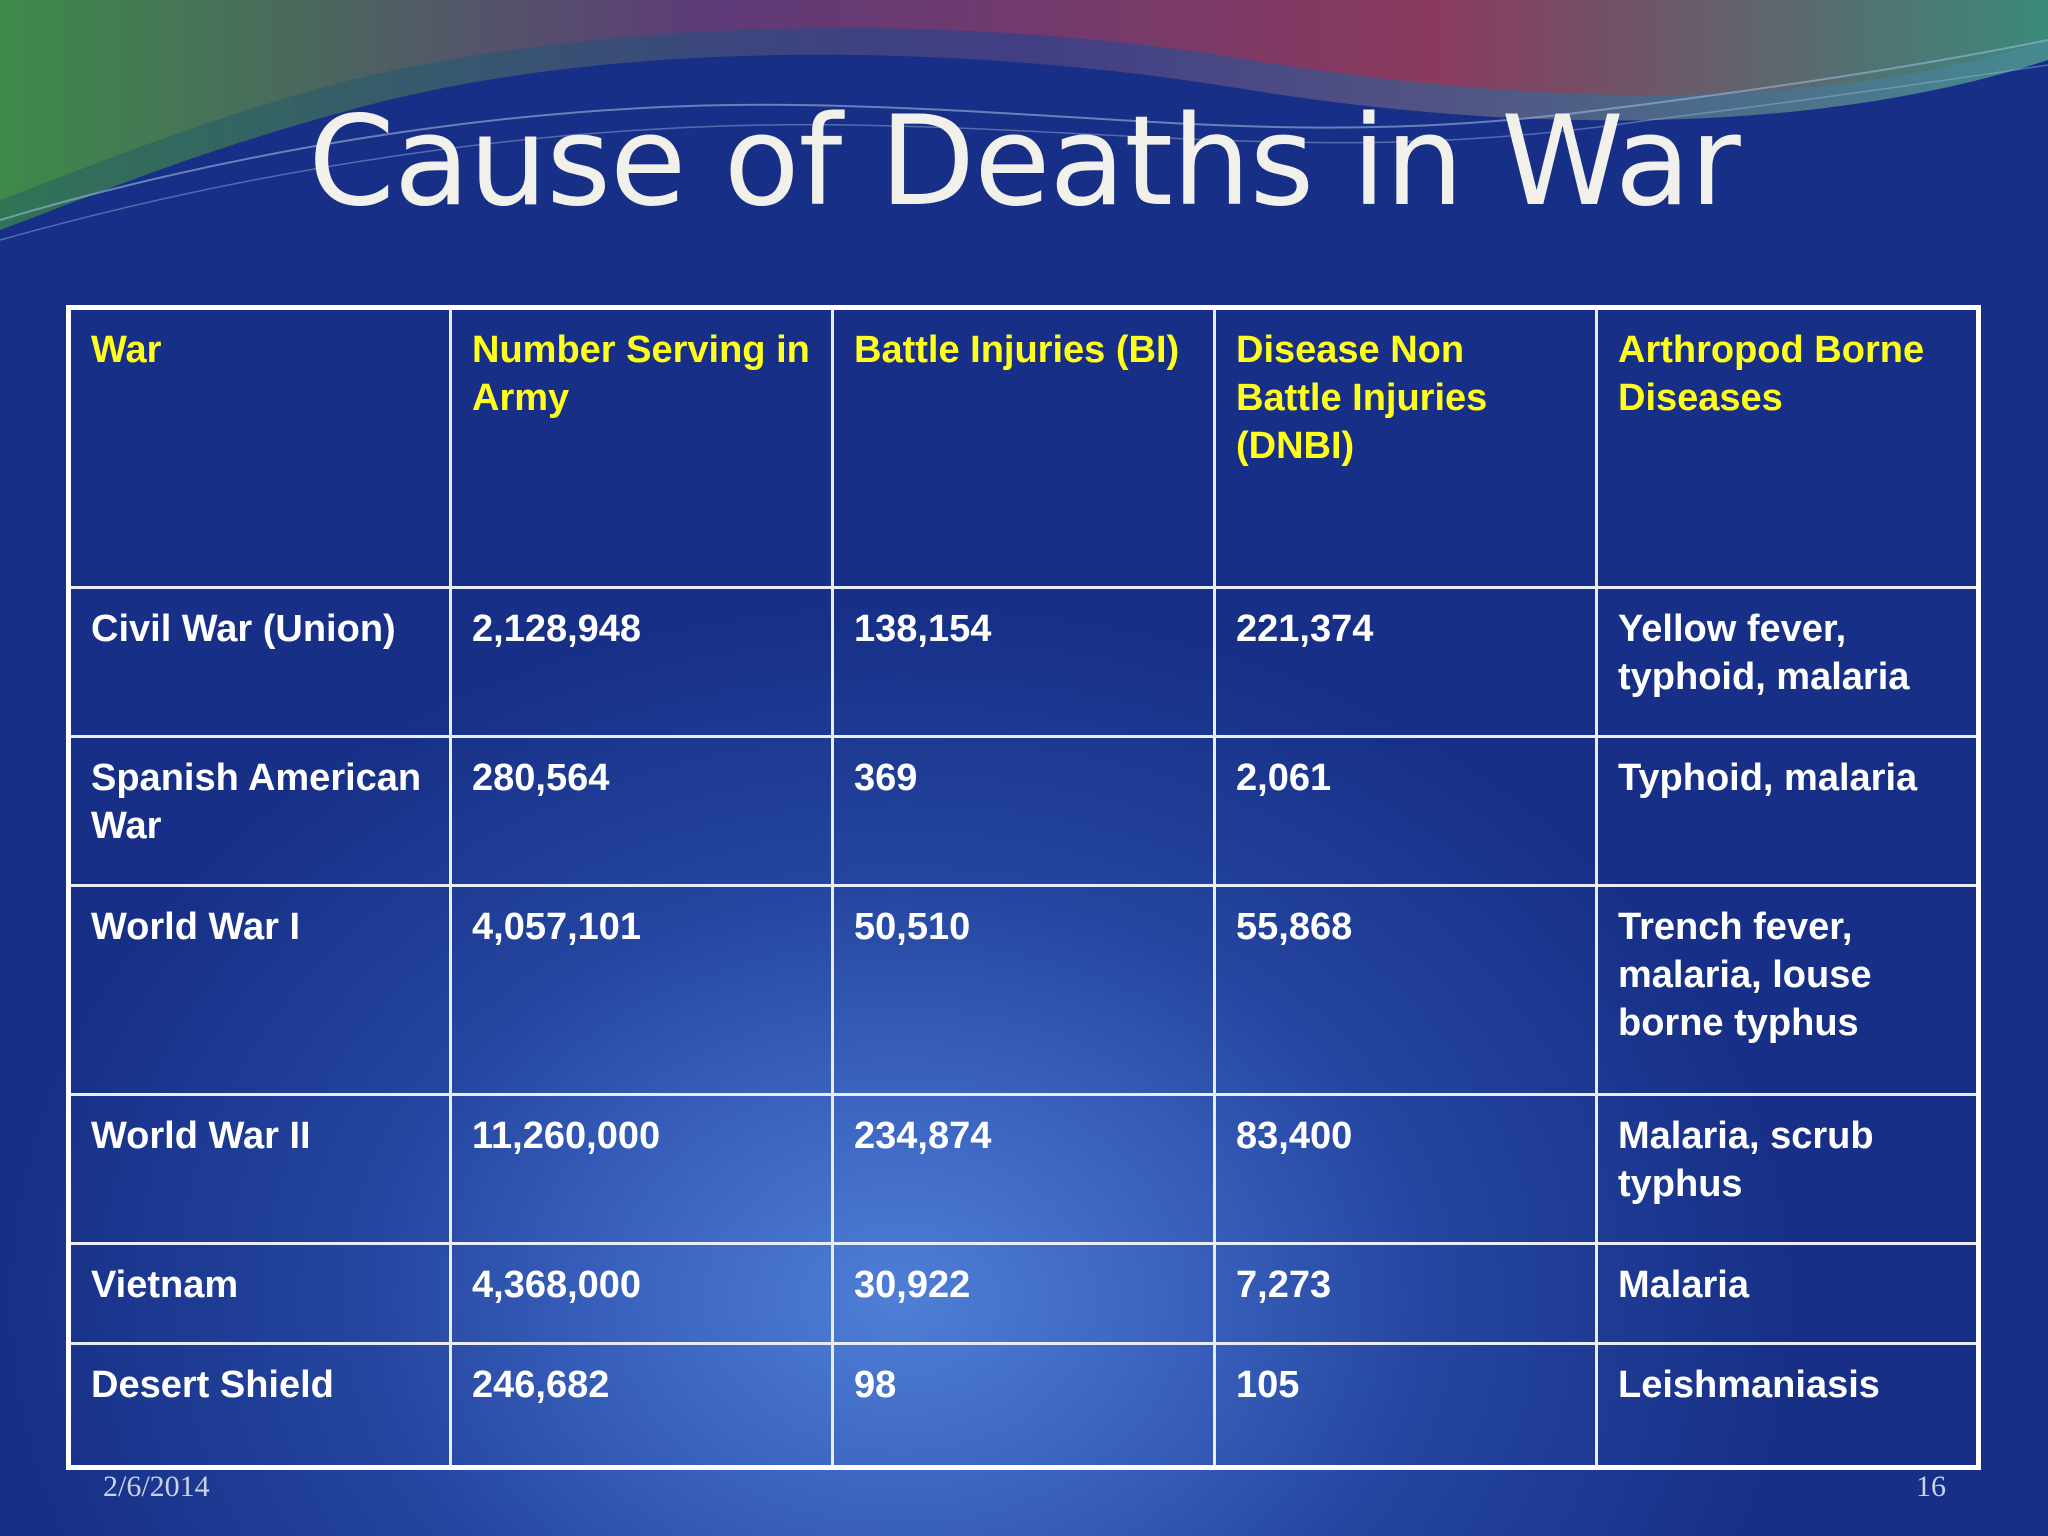  I want to click on table-row: Vietnam 4,368,000 30,922 7,273 Malaria, so click(1023, 1293).